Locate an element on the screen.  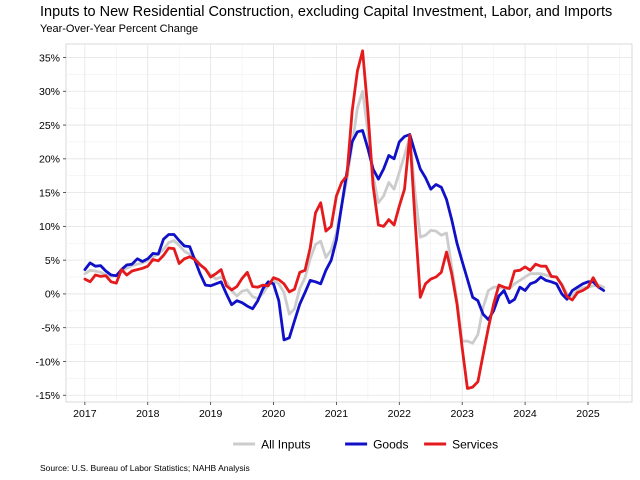
legend: All Inputs Goods Services is located at coordinates (365, 445).